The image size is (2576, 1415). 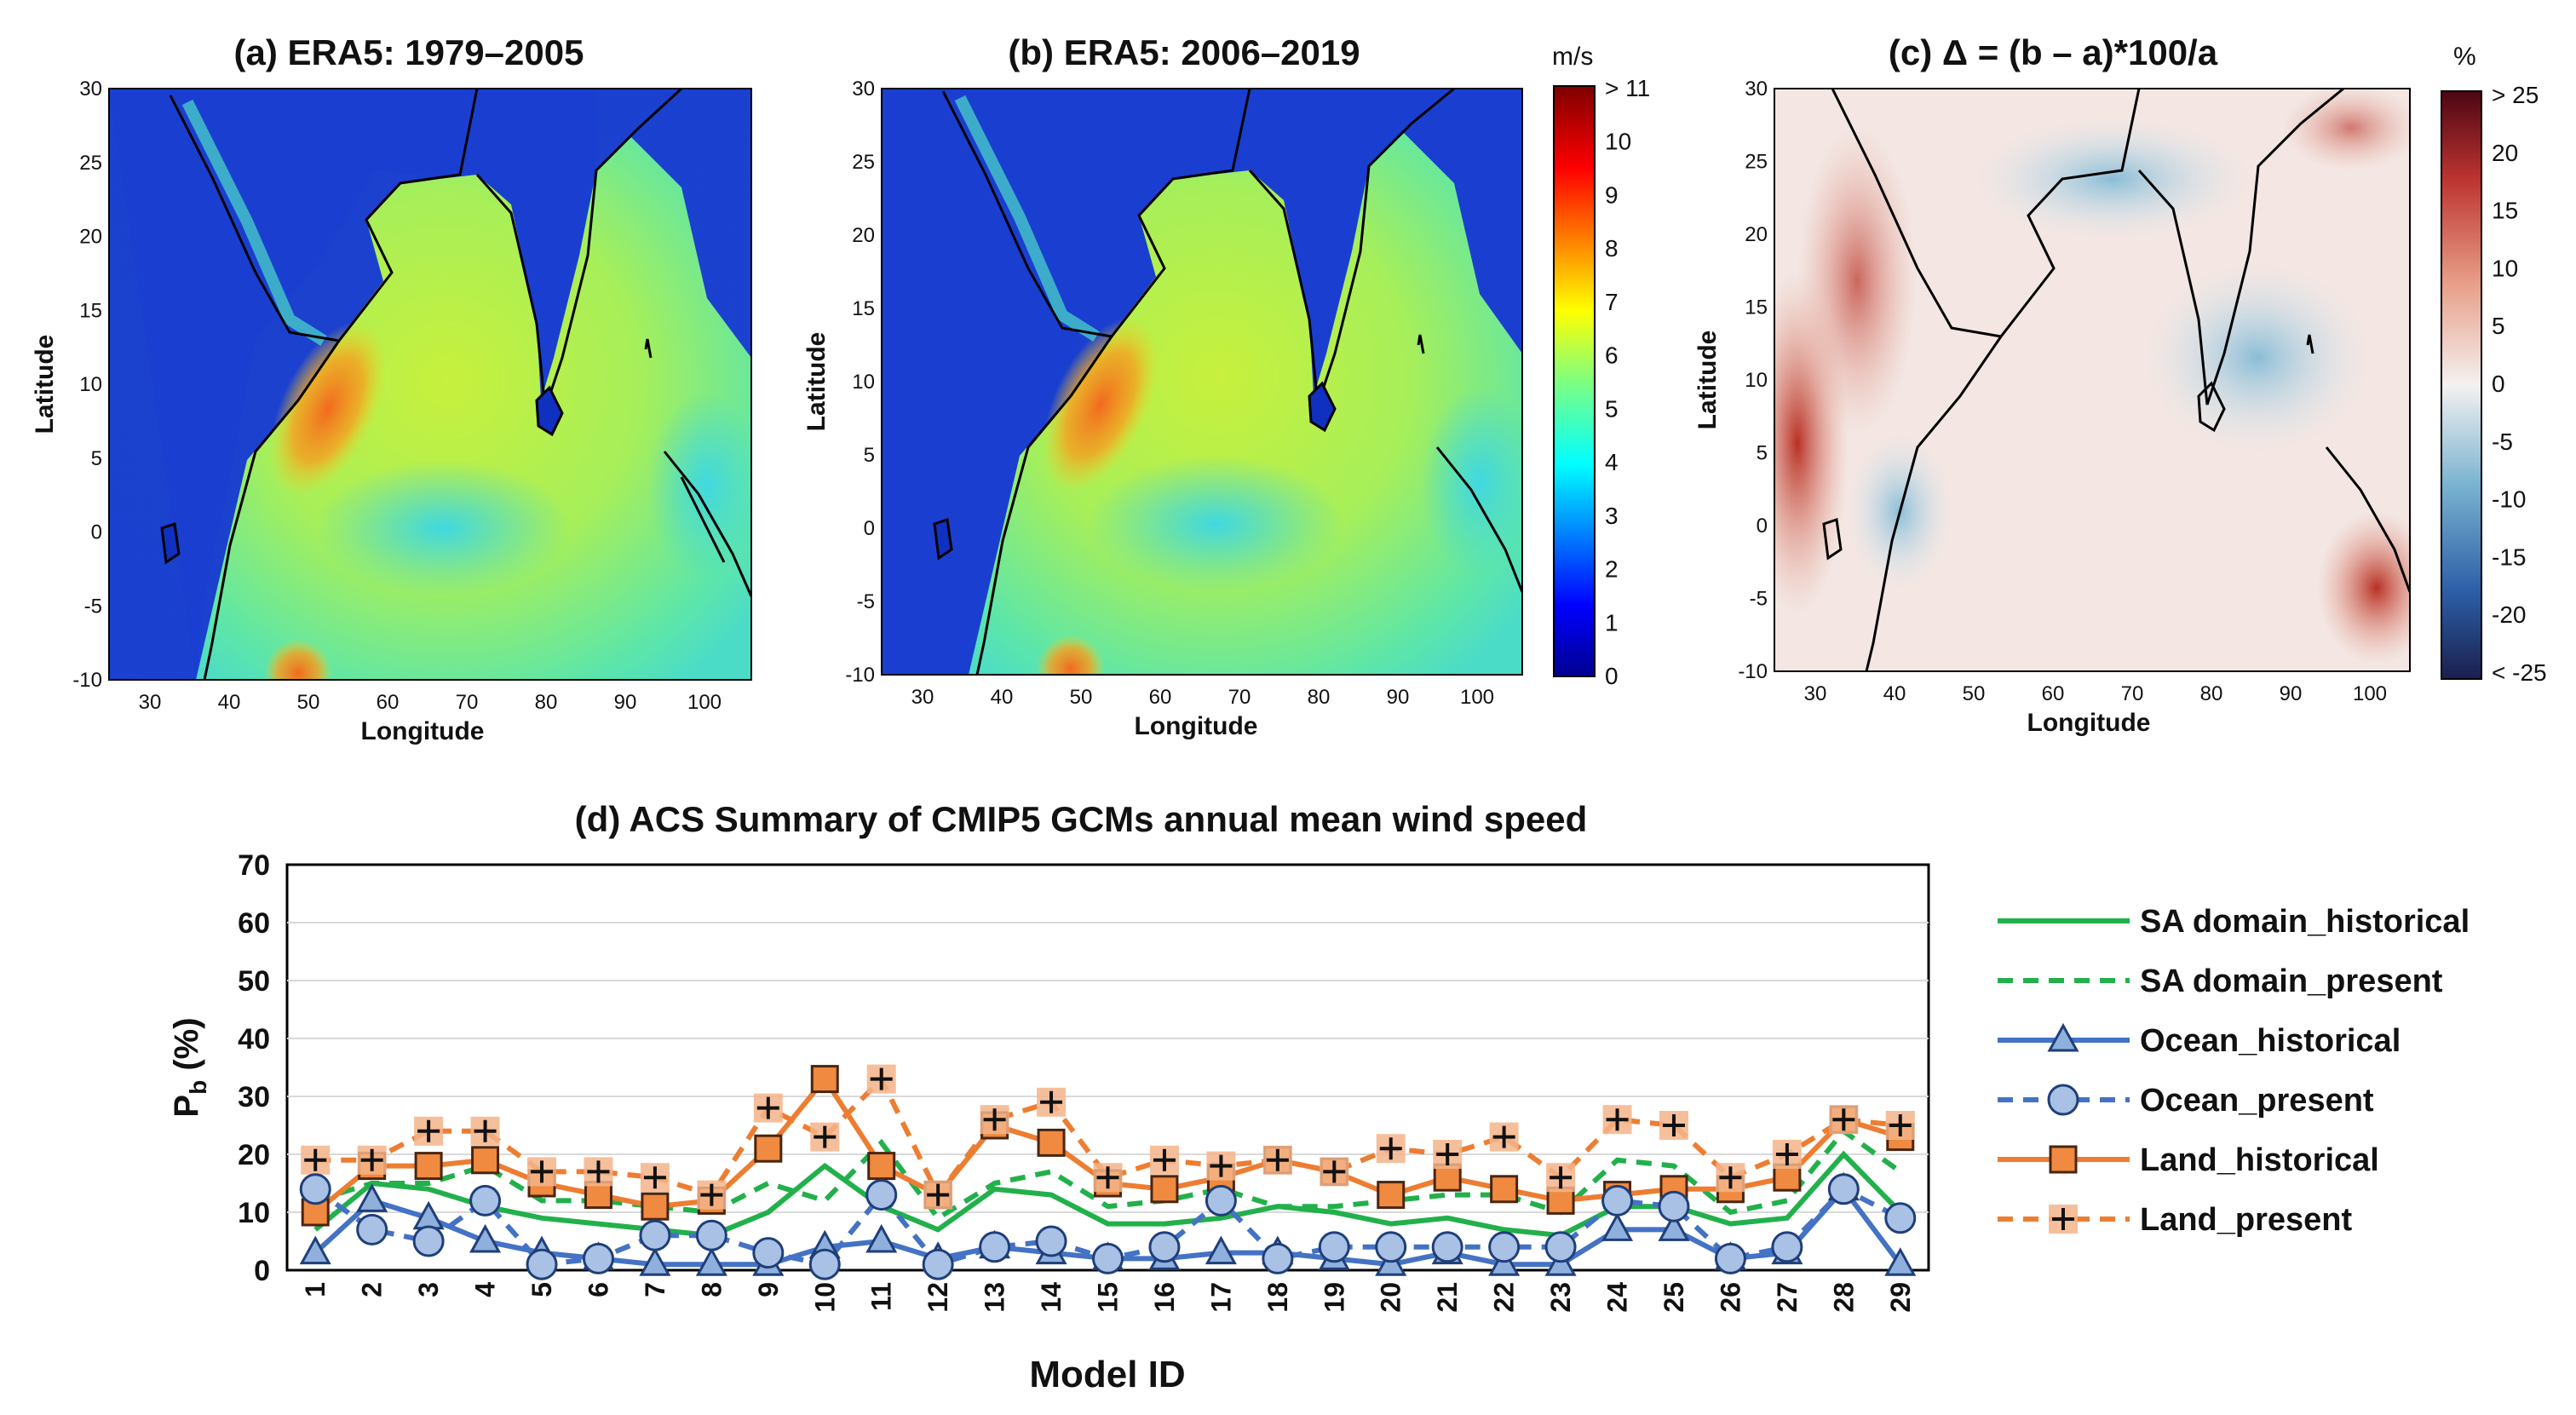 What do you see at coordinates (1895, 693) in the screenshot?
I see `map-c-lon-tick: 40` at bounding box center [1895, 693].